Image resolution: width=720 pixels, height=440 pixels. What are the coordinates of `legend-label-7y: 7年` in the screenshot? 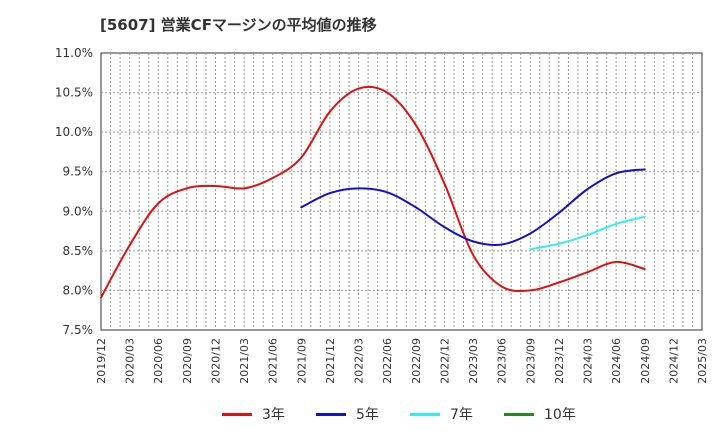 It's located at (461, 415).